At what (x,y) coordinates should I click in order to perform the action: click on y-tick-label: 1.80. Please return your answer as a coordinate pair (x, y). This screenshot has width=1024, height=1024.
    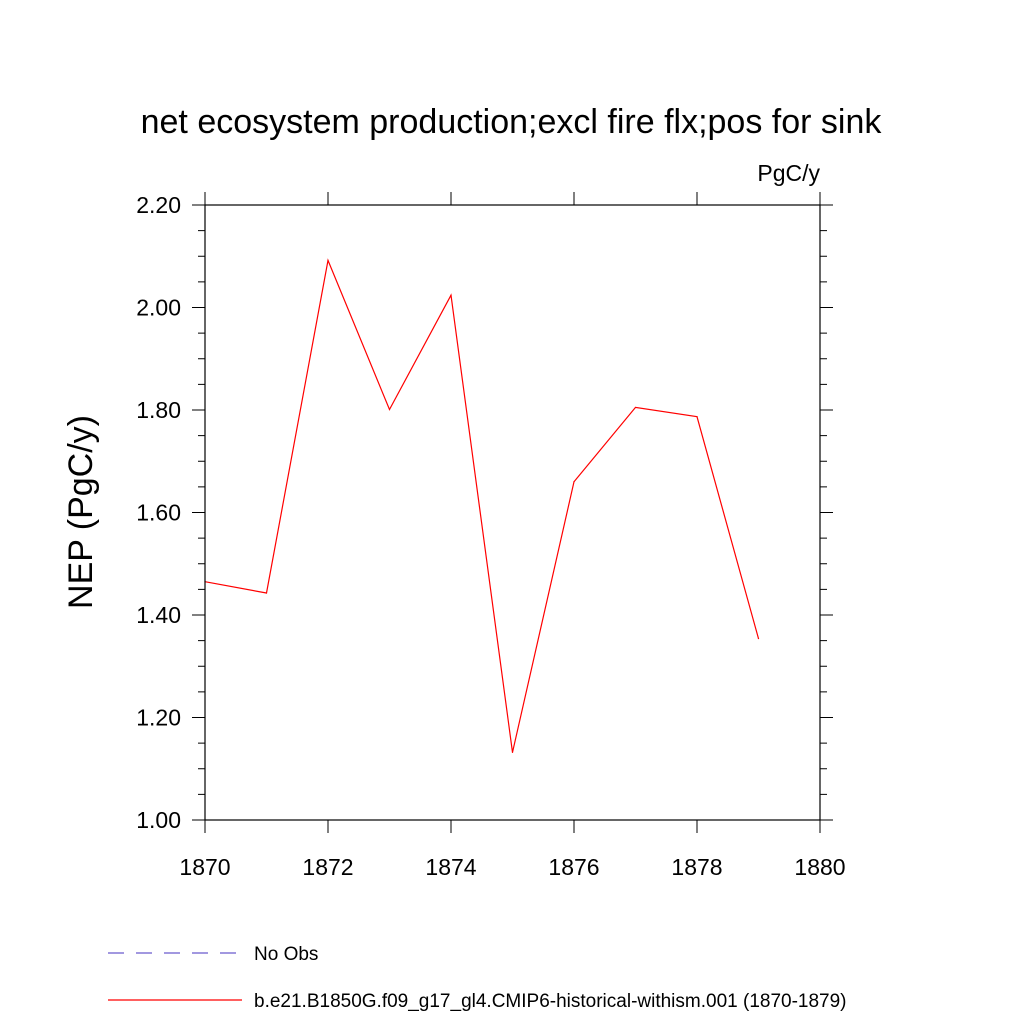
    Looking at the image, I should click on (158, 410).